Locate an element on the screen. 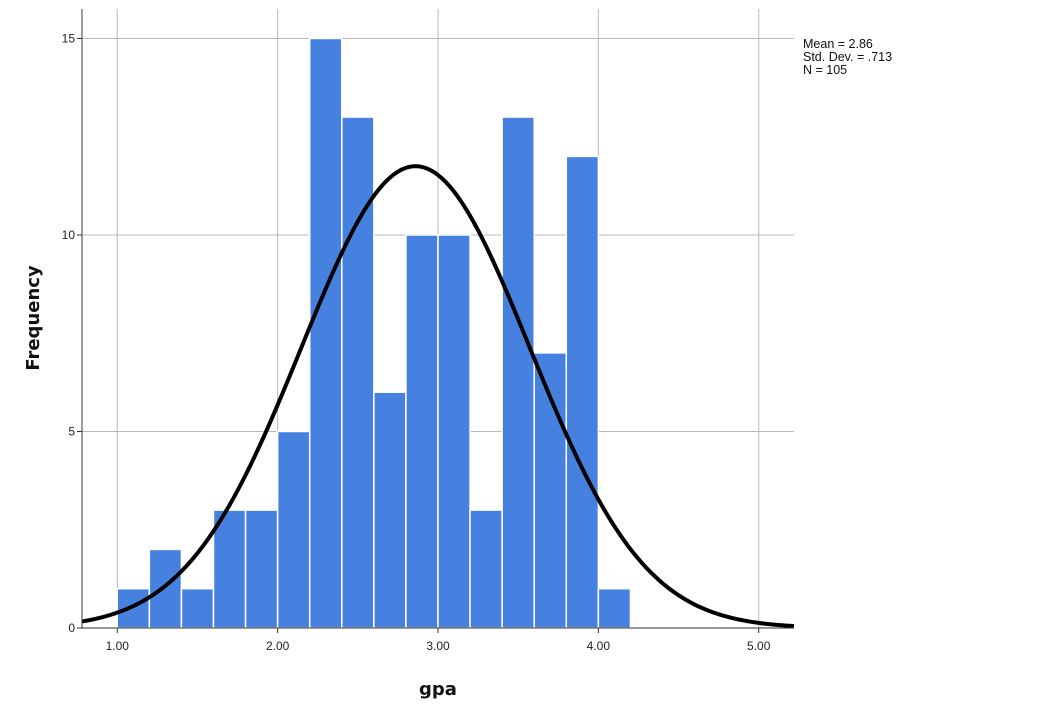 The width and height of the screenshot is (1061, 718). stat-std-dev: Std. Dev. = .713 is located at coordinates (848, 57).